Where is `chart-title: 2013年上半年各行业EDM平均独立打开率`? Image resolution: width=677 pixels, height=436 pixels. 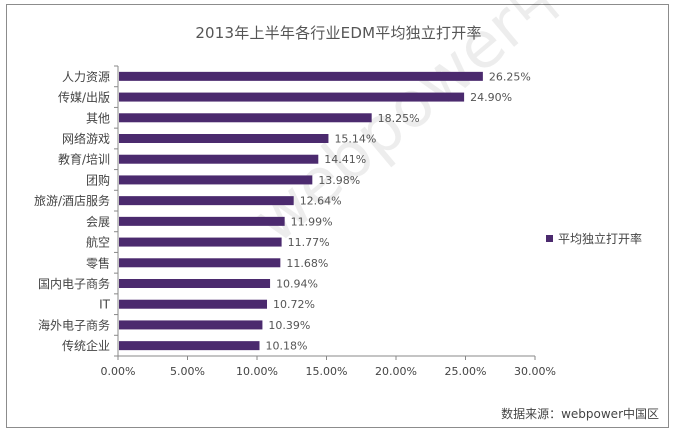 chart-title: 2013年上半年各行业EDM平均独立打开率 is located at coordinates (338, 33).